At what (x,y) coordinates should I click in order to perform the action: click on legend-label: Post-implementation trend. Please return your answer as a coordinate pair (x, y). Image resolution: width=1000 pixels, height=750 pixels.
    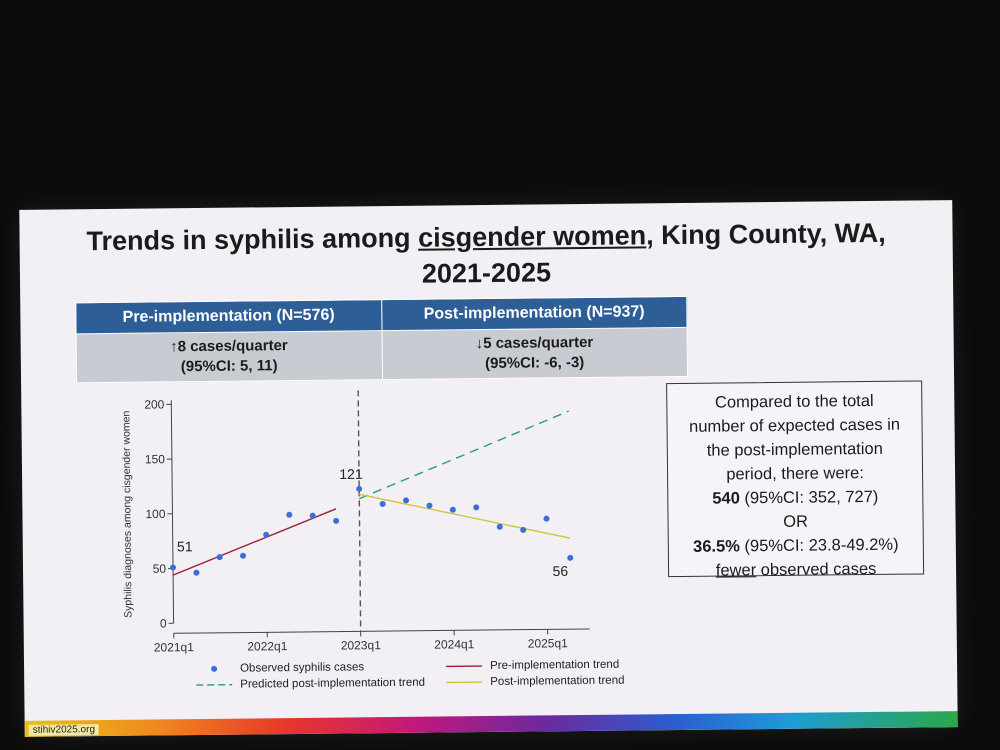
    Looking at the image, I should click on (557, 681).